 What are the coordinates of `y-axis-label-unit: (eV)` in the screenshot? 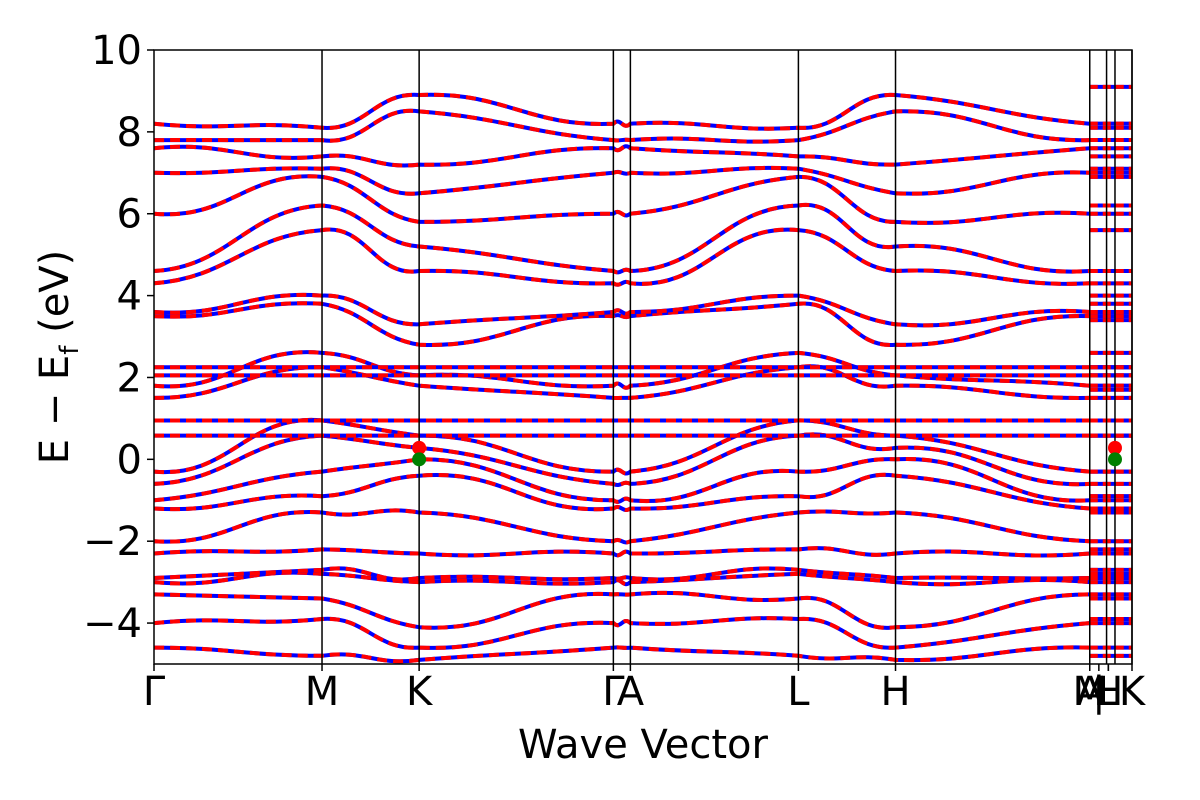 It's located at (55, 298).